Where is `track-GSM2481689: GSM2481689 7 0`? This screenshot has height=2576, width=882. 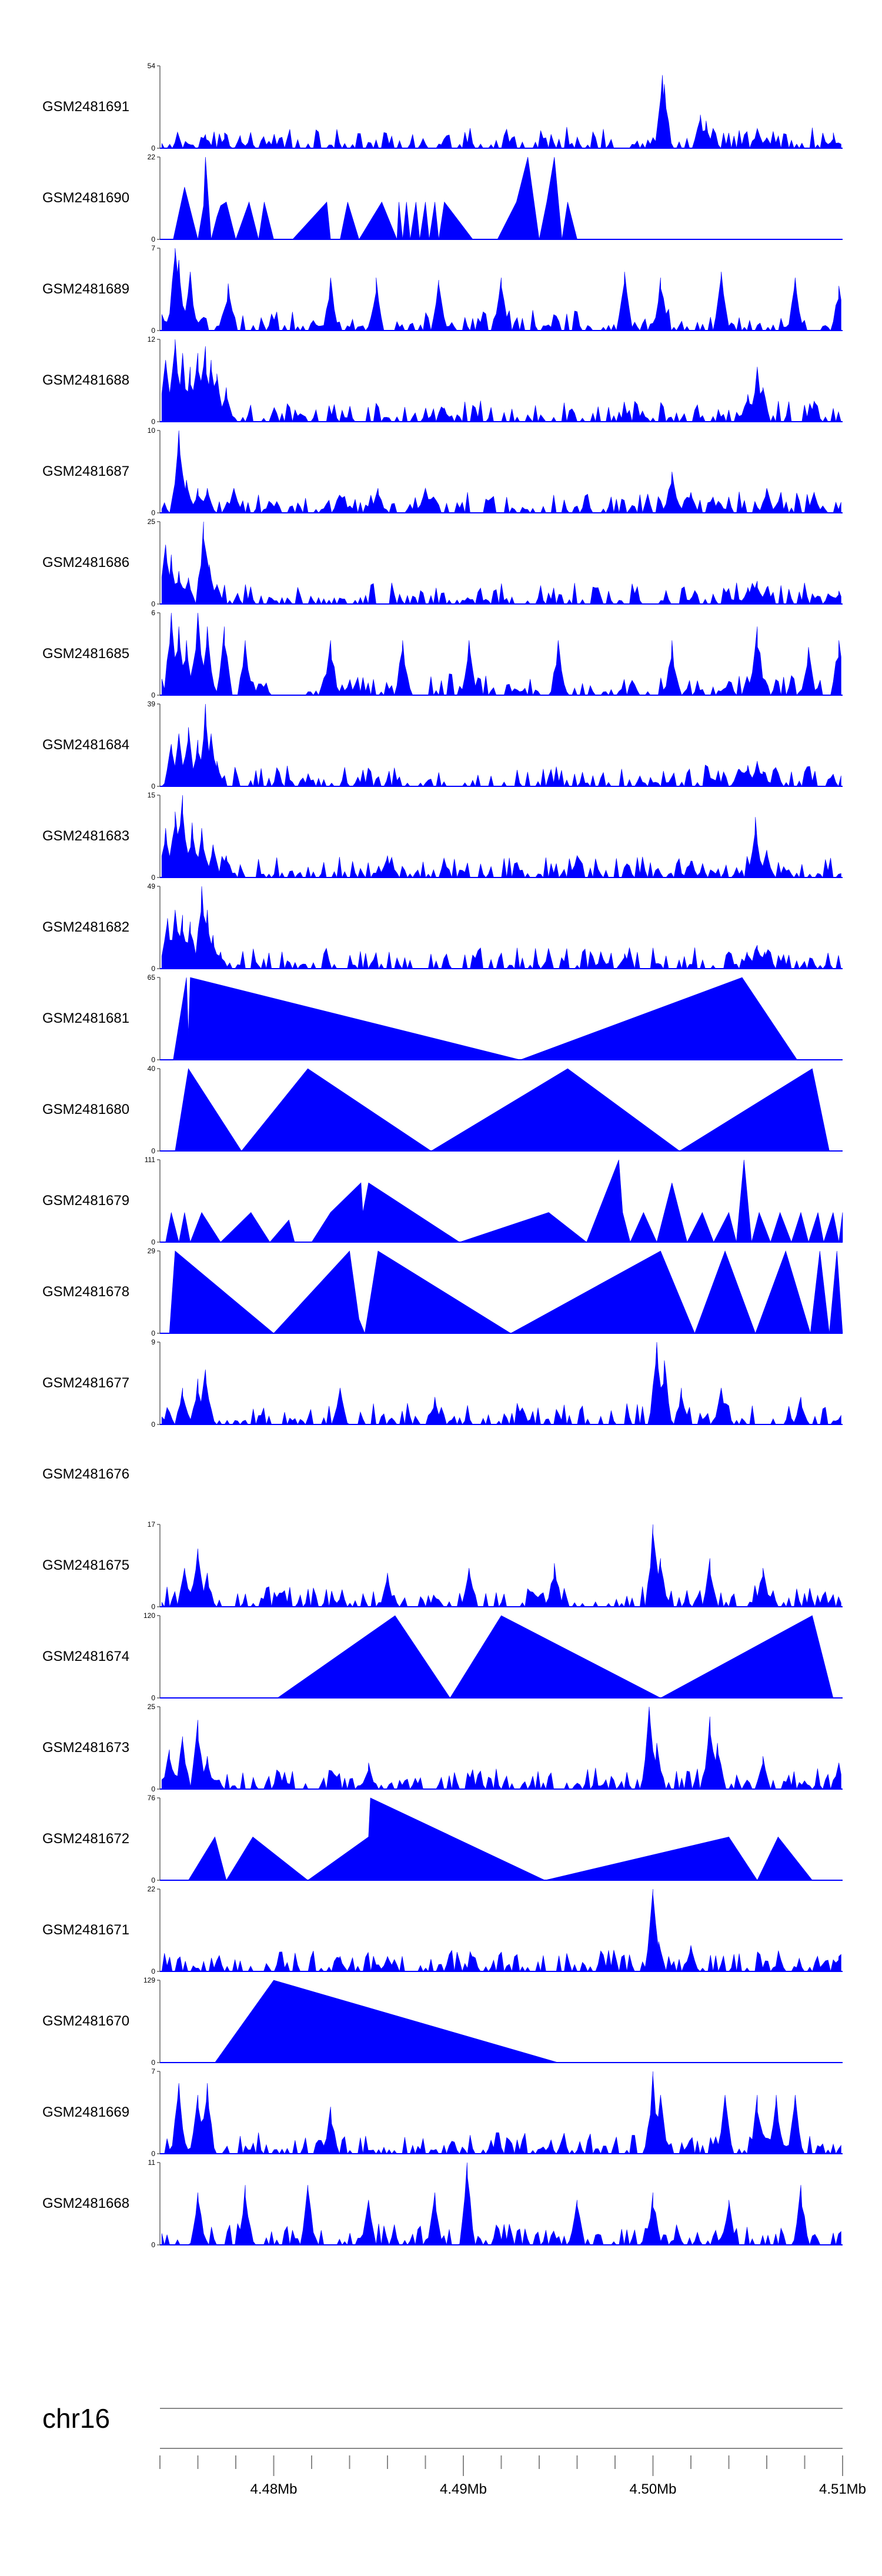
track-GSM2481689: GSM2481689 7 0 is located at coordinates (442, 289).